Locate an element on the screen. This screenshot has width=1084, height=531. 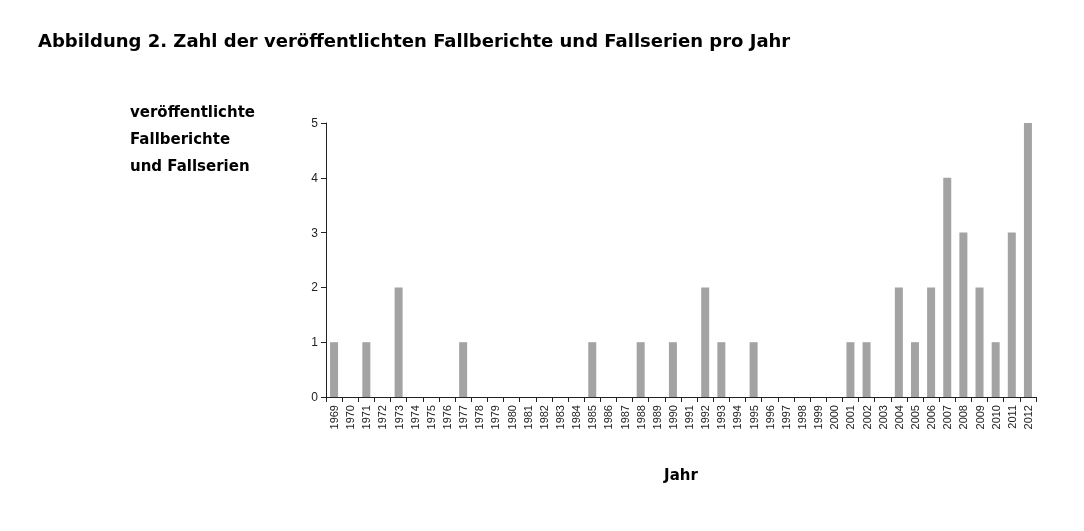
x-tick-label: 1985 is located at coordinates (592, 417).